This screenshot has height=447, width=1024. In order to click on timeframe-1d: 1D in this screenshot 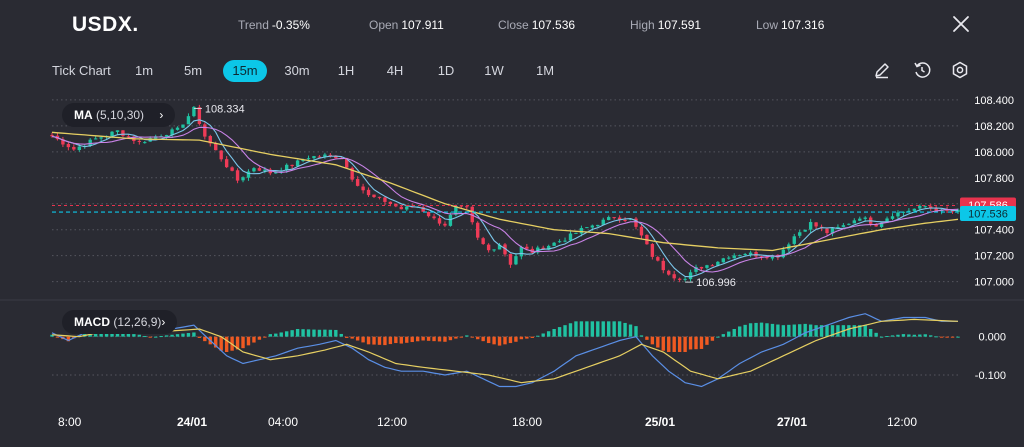, I will do `click(446, 70)`.